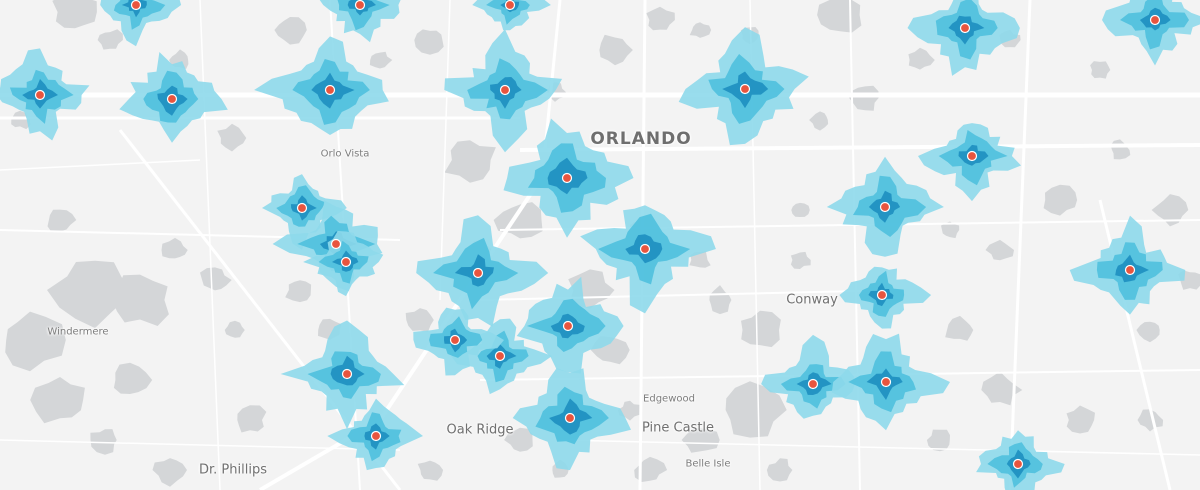 The height and width of the screenshot is (490, 1200). Describe the element at coordinates (233, 470) in the screenshot. I see `place-label-dr-phillips: Dr. Phillips` at that location.